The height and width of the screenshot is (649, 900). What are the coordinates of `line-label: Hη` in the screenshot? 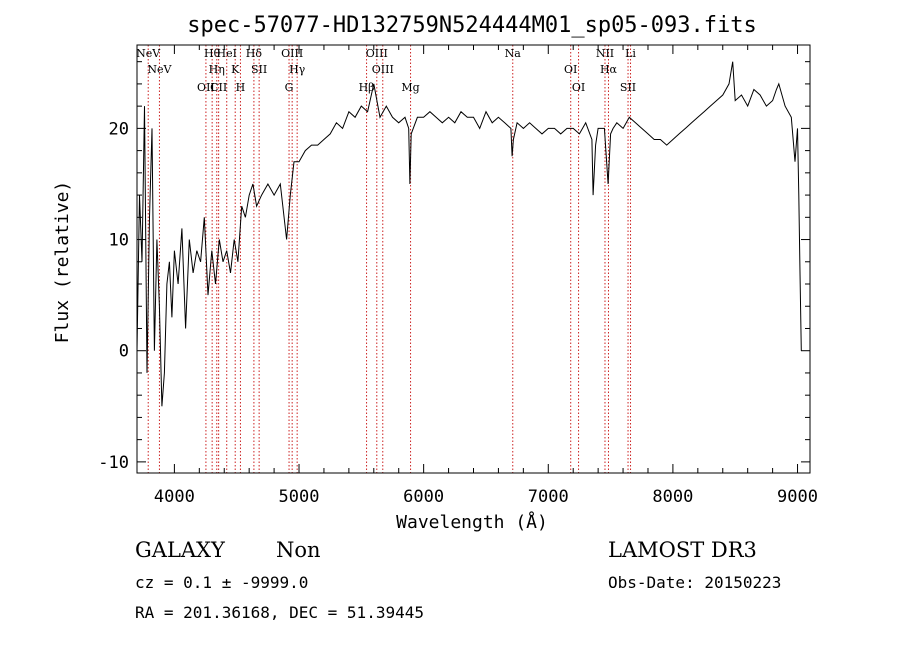 It's located at (217, 69).